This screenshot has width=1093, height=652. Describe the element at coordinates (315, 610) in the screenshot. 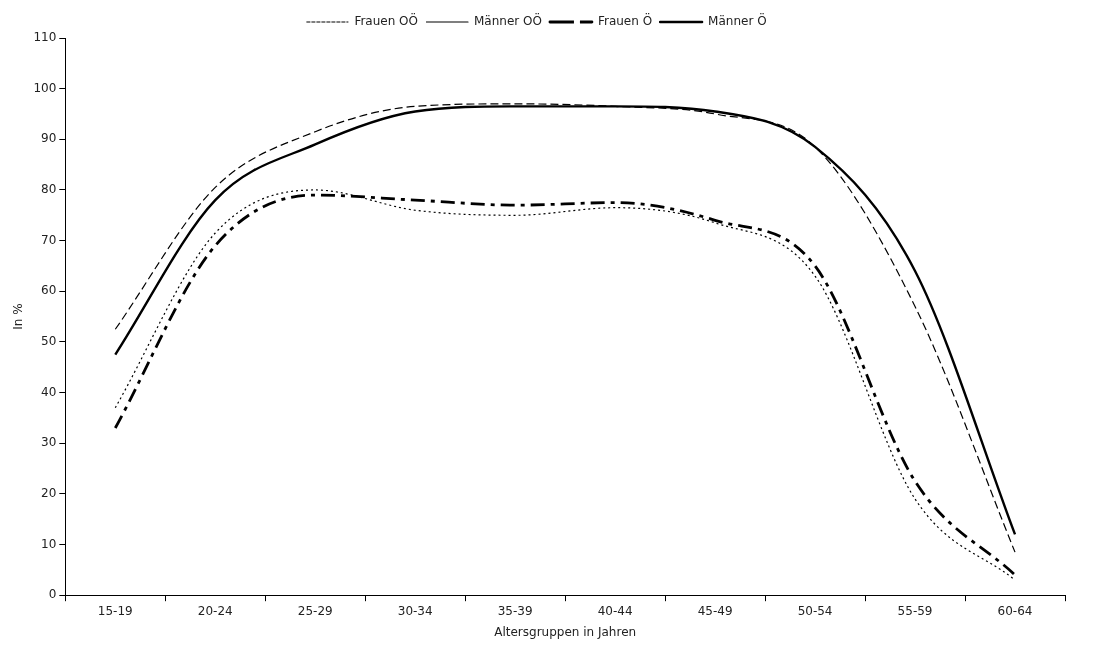

I see `x-tick-label: 25-29` at that location.